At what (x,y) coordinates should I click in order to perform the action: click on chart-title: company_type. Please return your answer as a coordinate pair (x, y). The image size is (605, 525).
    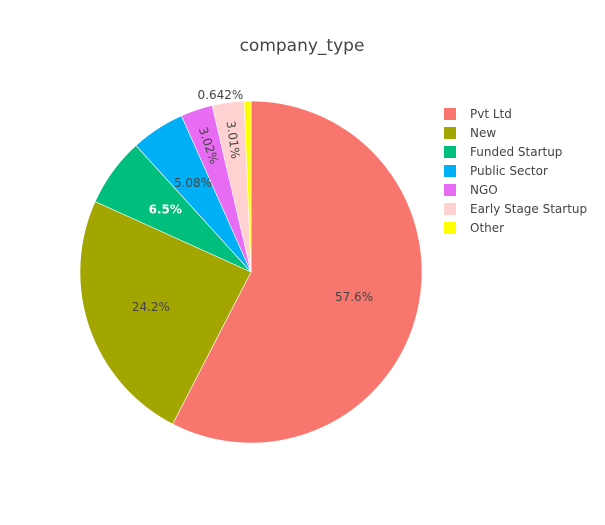
    Looking at the image, I should click on (302, 46).